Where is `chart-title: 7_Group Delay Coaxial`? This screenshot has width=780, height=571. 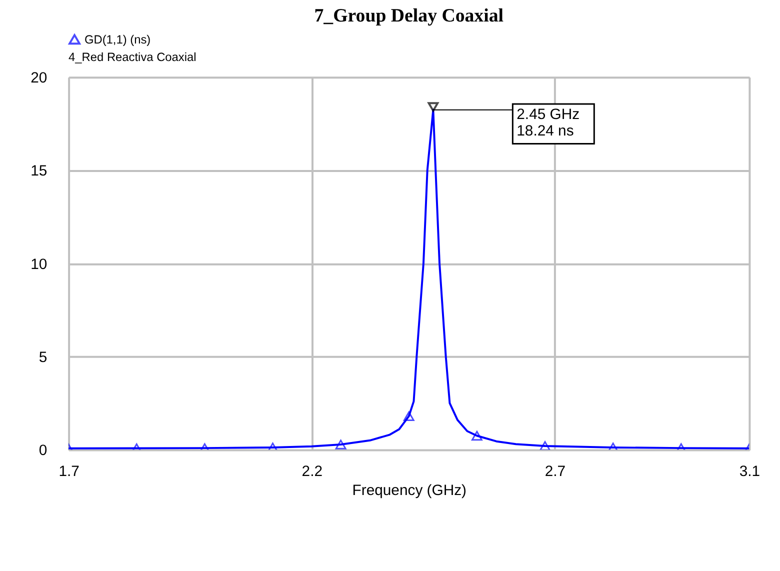 chart-title: 7_Group Delay Coaxial is located at coordinates (409, 15).